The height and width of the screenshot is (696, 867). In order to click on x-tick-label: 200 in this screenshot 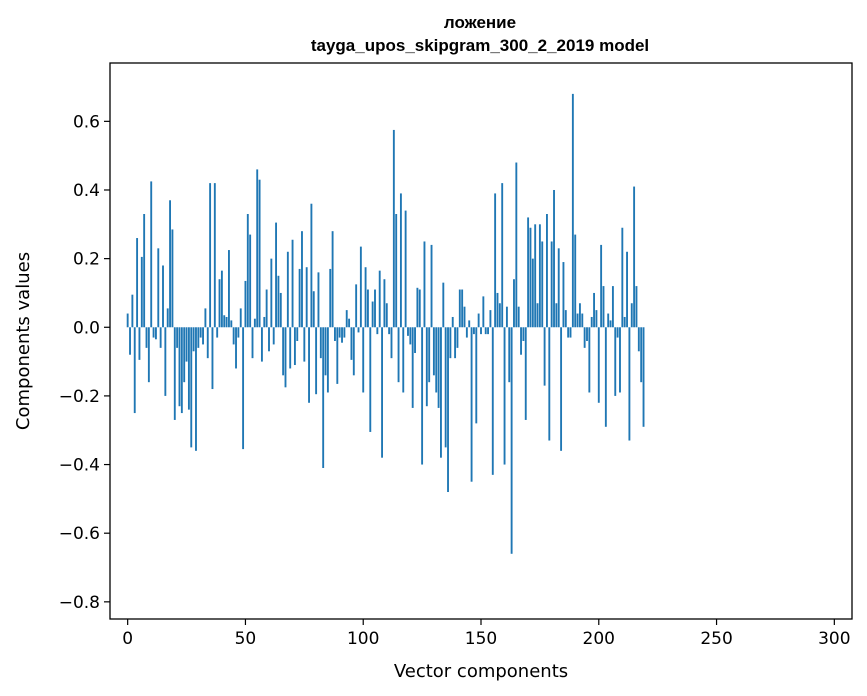, I will do `click(599, 639)`.